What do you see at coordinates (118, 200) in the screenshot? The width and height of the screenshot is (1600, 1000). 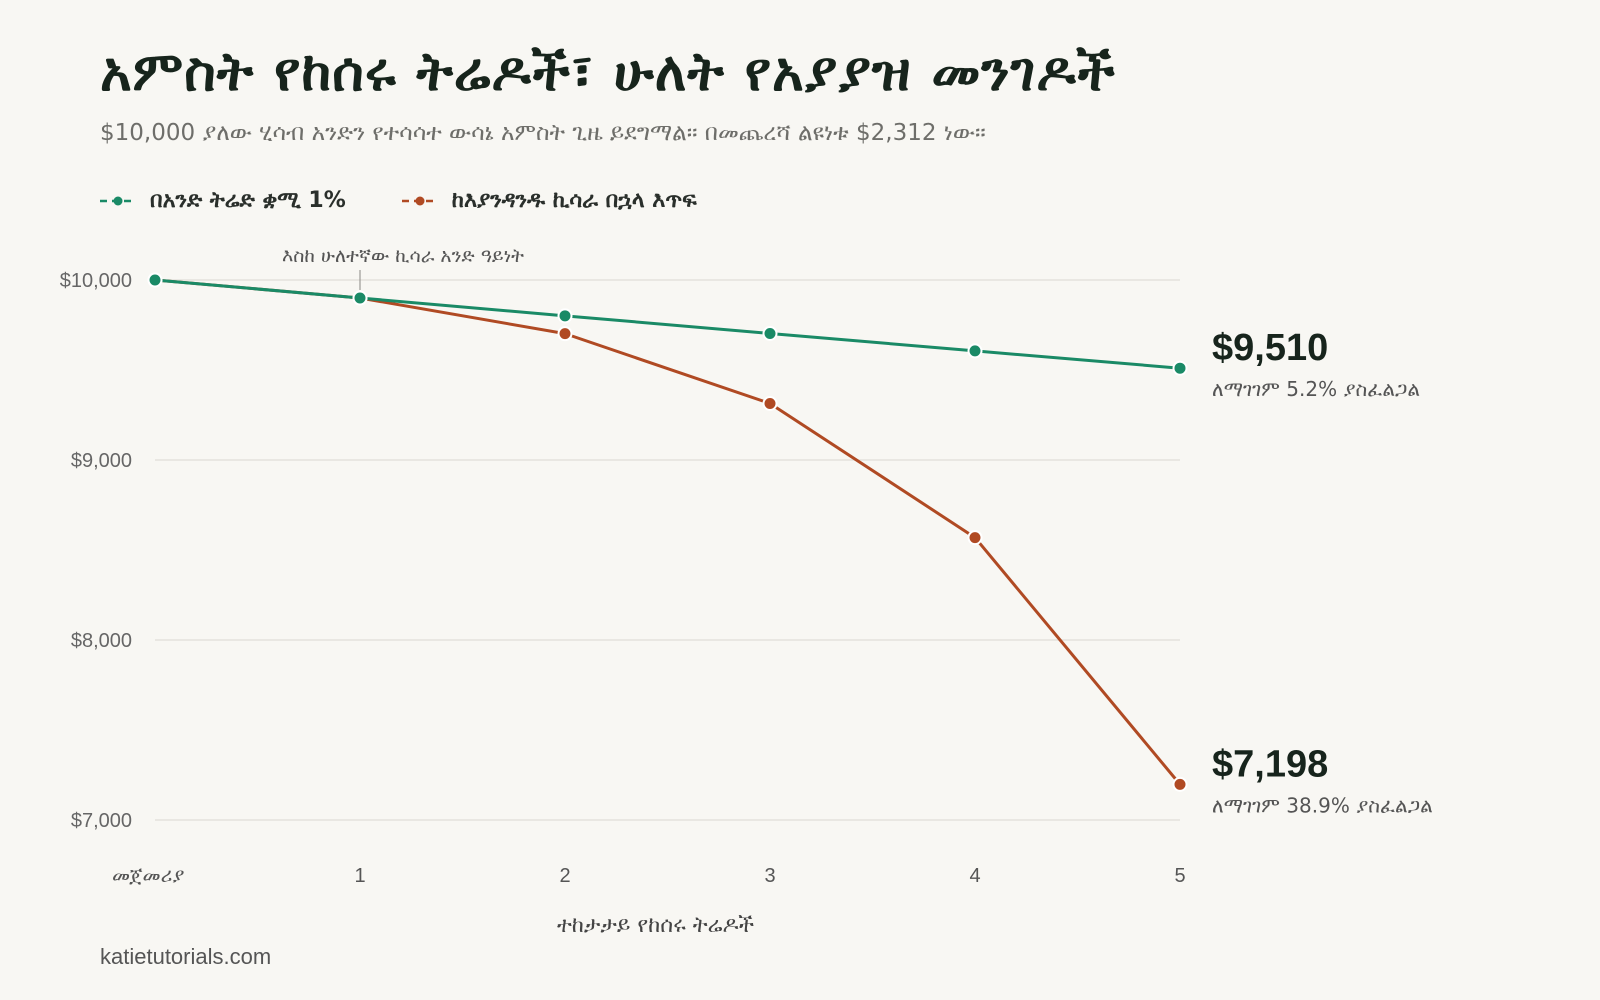 I see `legend-swatch-green-icon` at bounding box center [118, 200].